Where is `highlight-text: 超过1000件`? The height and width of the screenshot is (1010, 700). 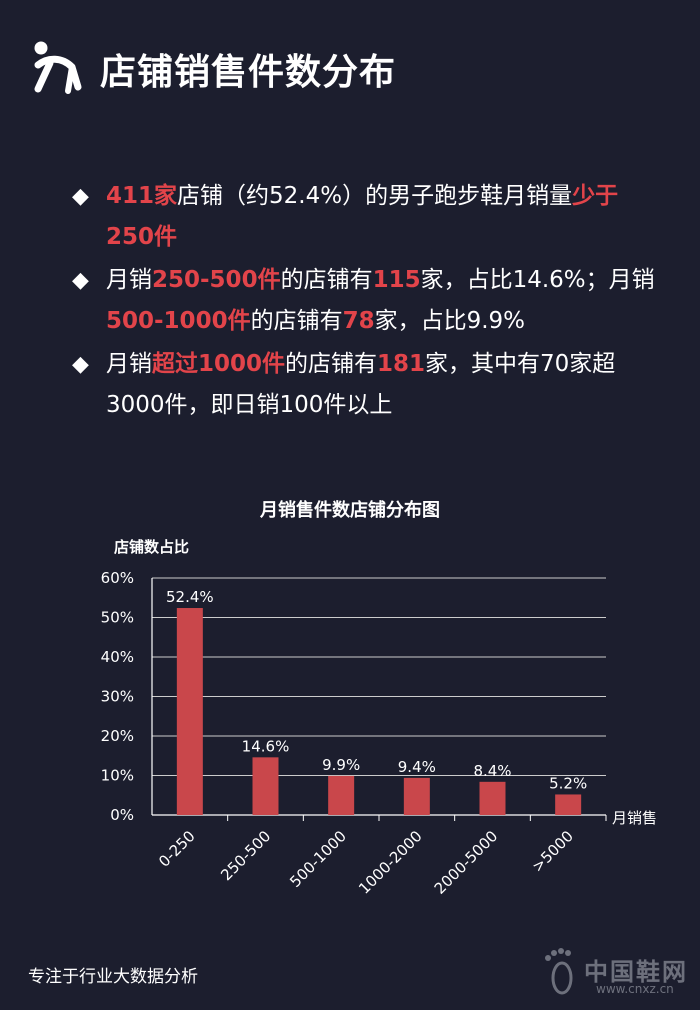
highlight-text: 超过1000件 is located at coordinates (219, 364).